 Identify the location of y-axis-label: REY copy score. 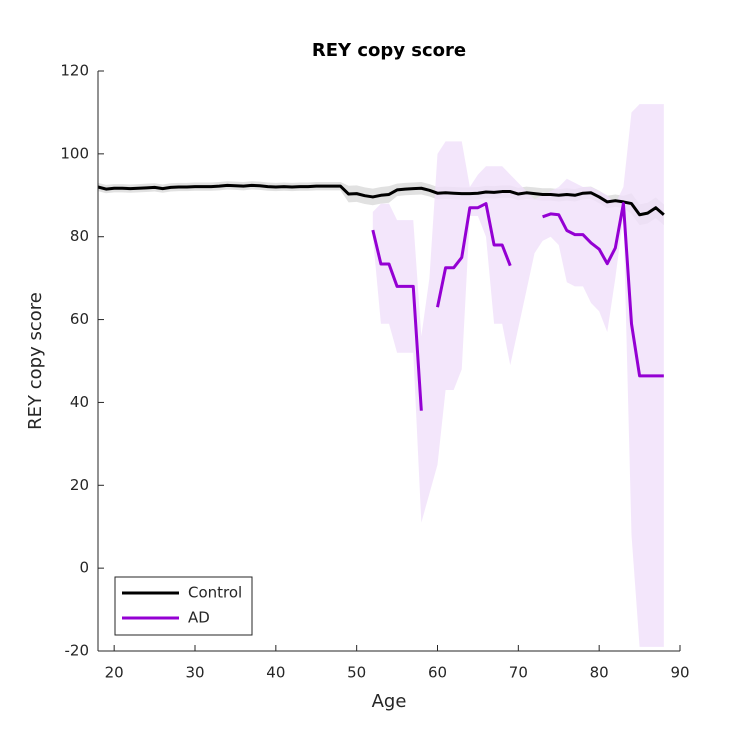
(35, 361).